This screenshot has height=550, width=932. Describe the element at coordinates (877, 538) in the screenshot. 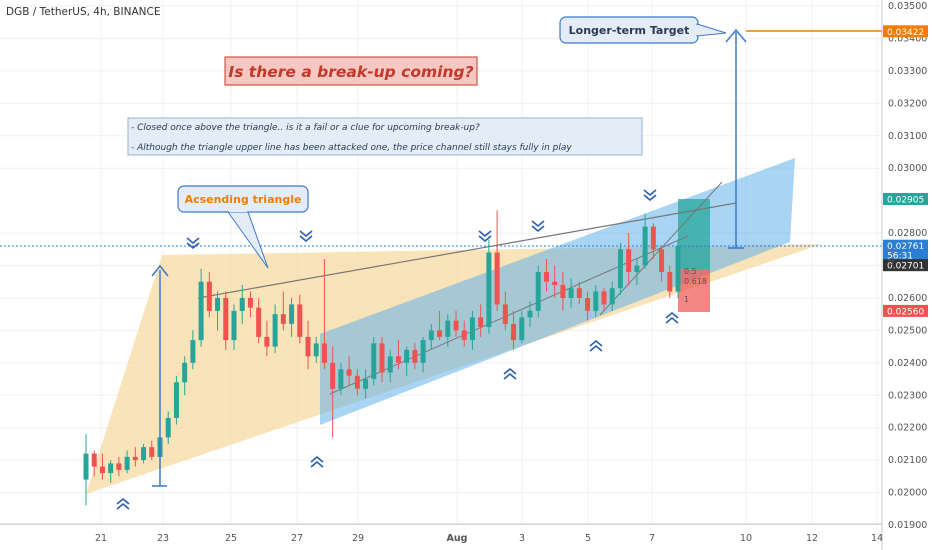

I see `x-tick-label: 14` at that location.